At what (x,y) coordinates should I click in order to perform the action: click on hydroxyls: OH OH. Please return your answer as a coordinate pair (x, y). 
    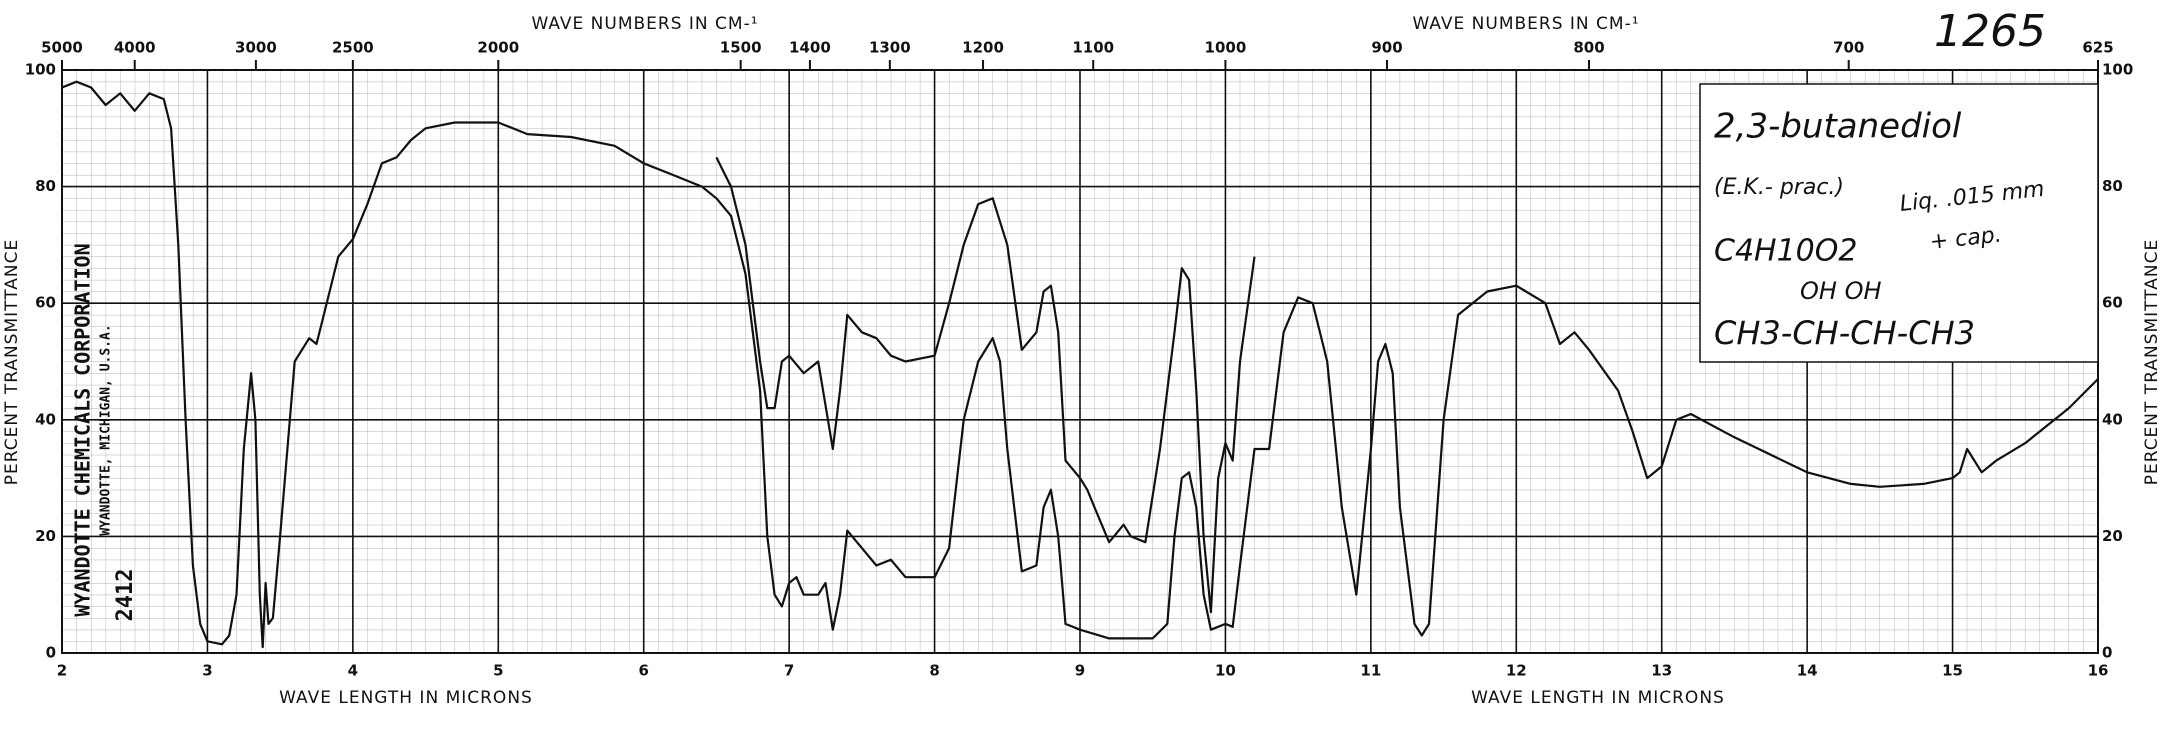
    Looking at the image, I should click on (1841, 291).